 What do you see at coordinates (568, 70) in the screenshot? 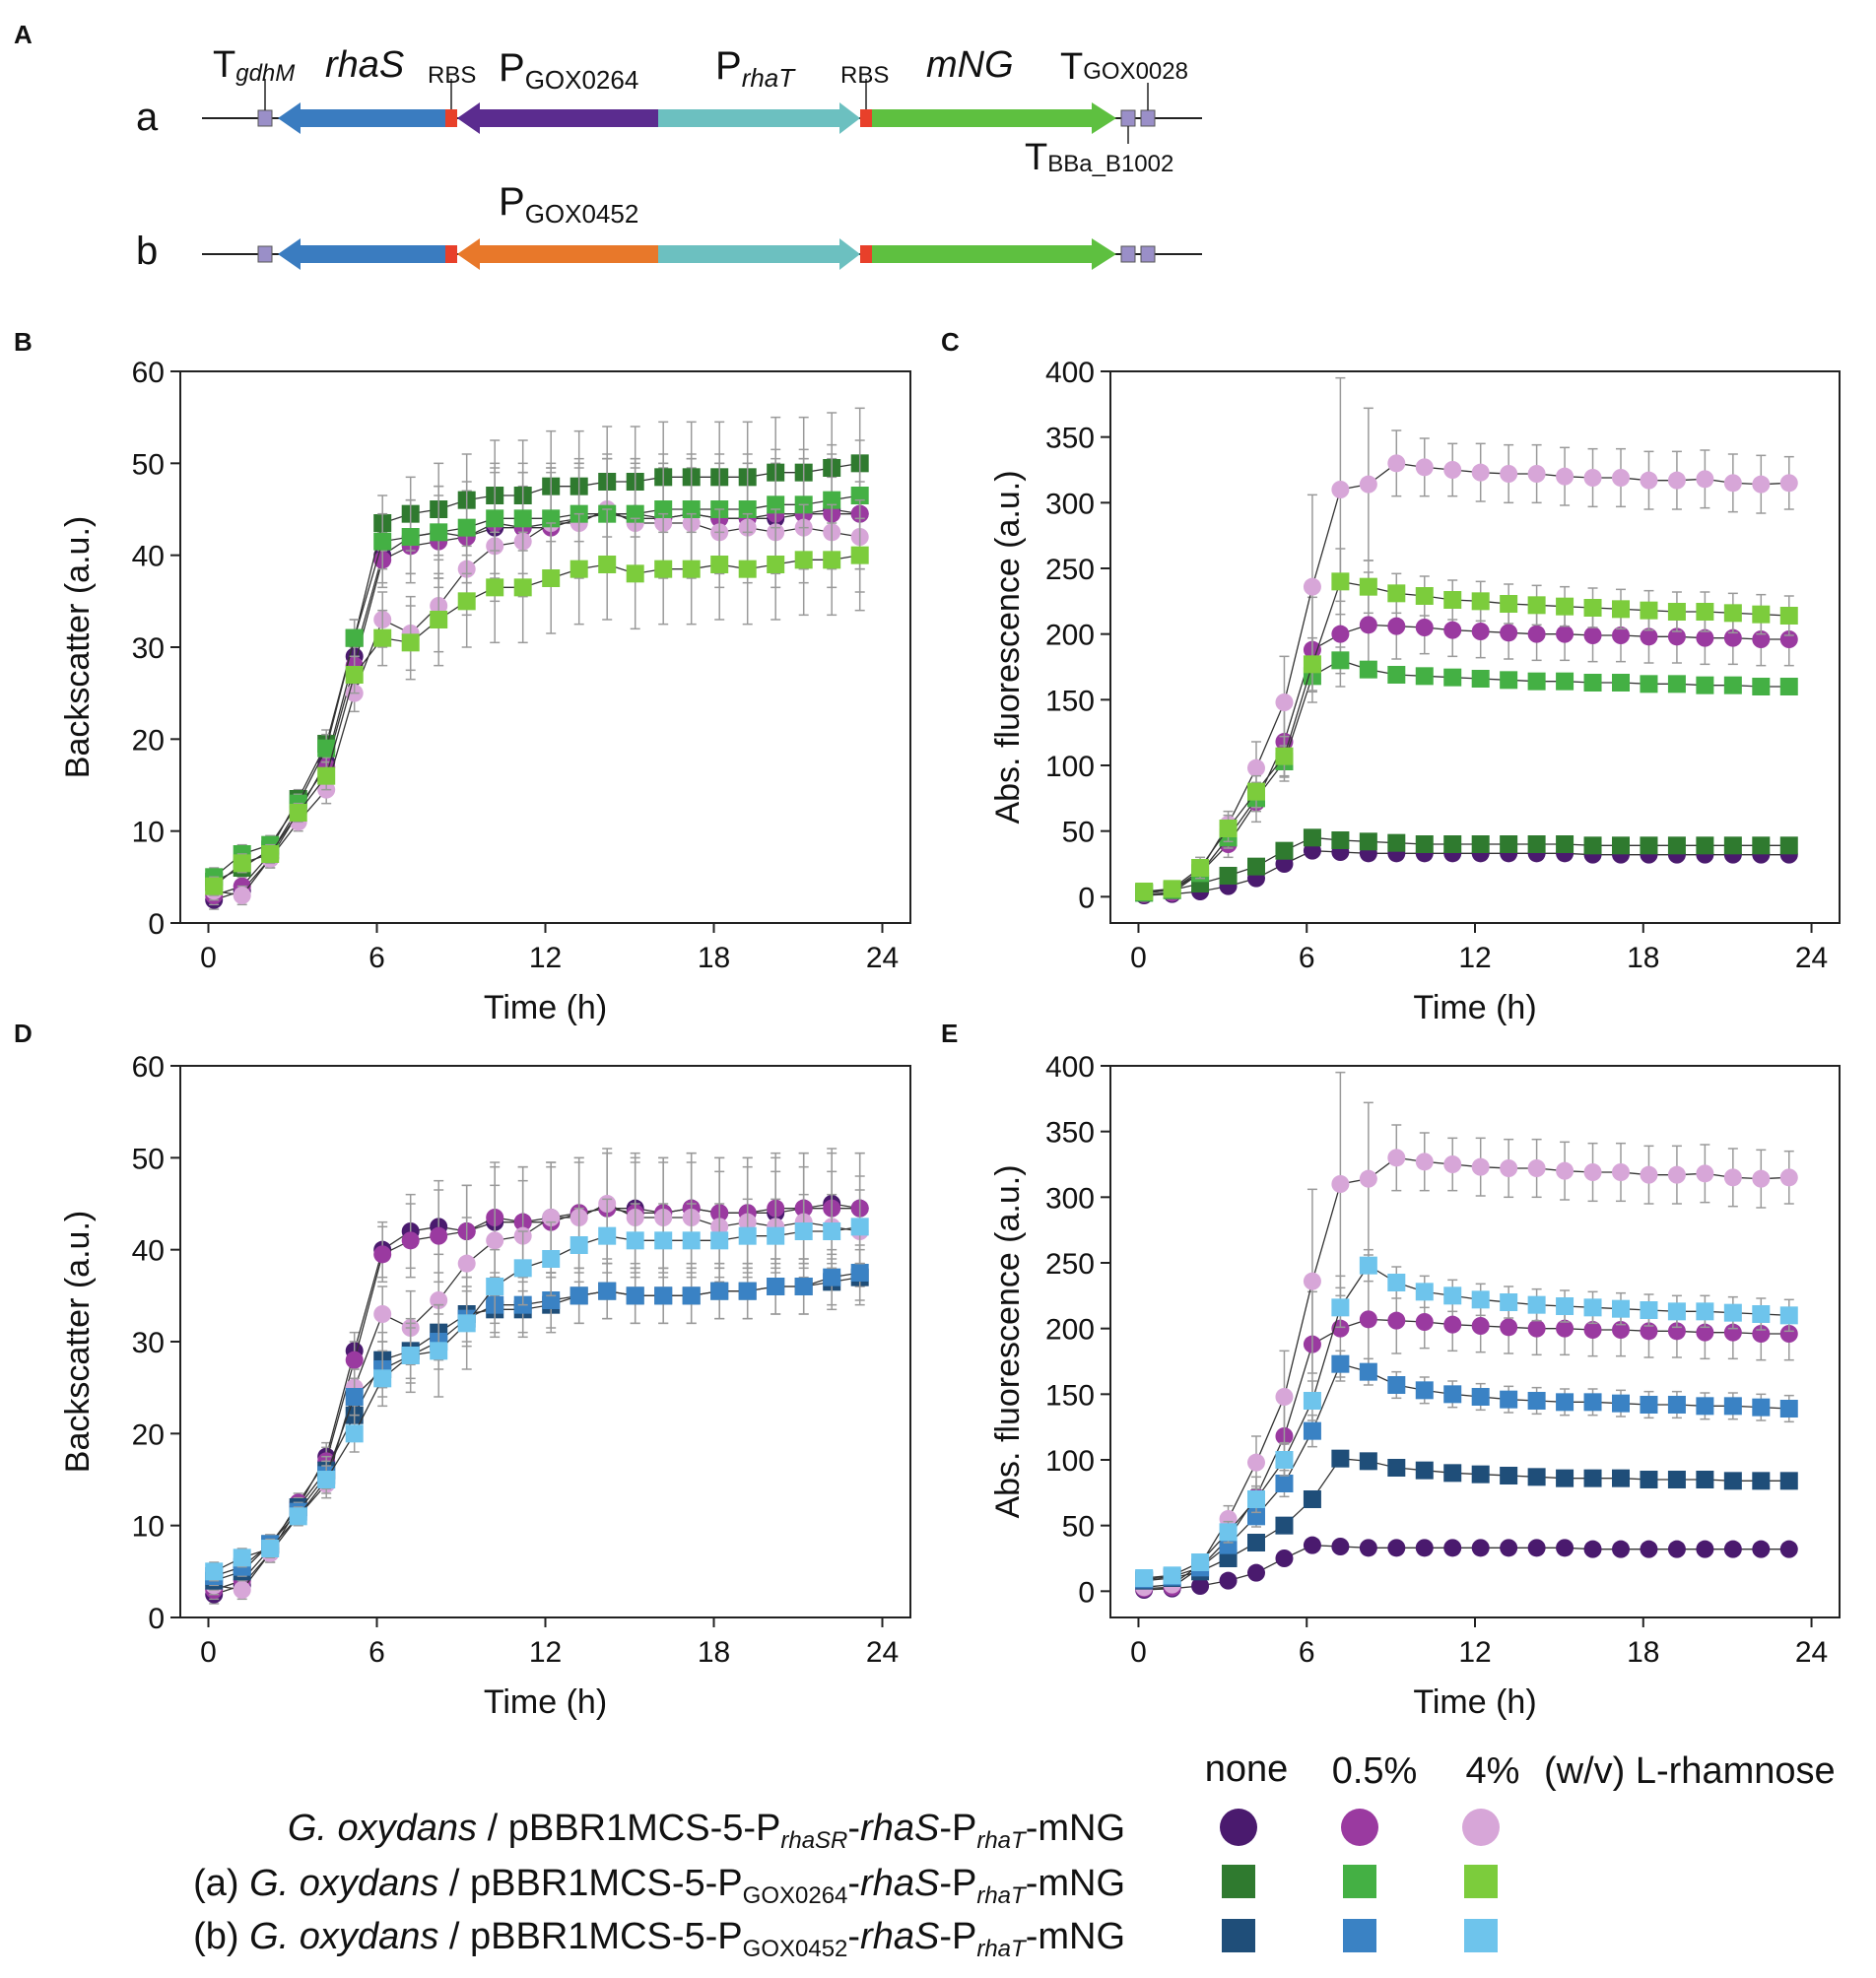
I see `label-p-gox0264: PGOX0264` at bounding box center [568, 70].